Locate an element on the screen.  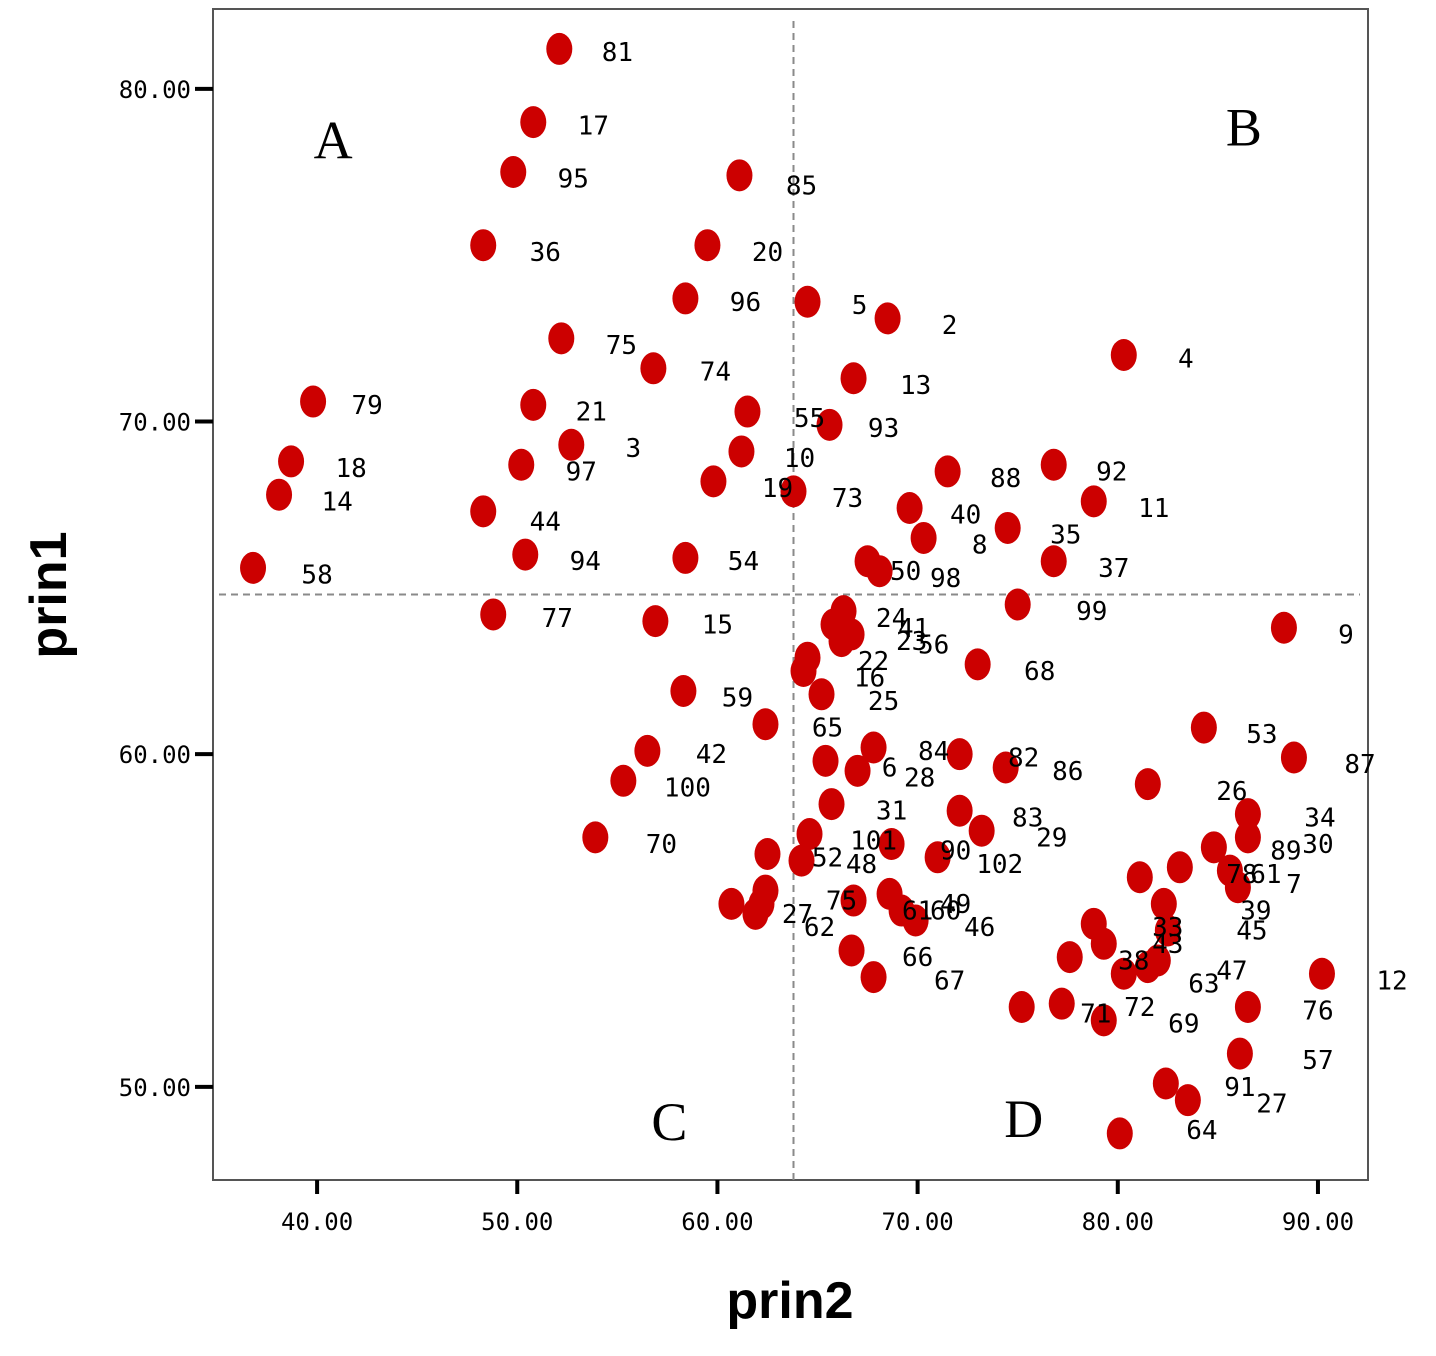
data-label: 42 is located at coordinates (711, 755).